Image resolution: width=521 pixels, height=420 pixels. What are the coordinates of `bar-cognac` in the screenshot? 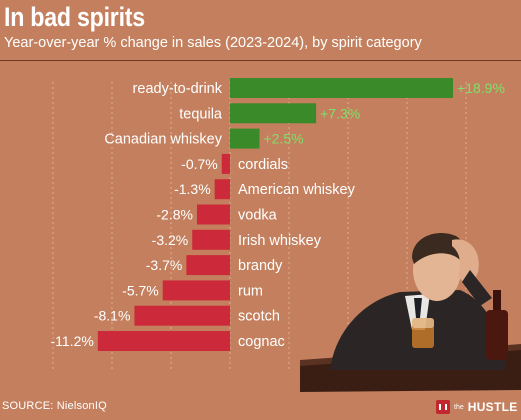 It's located at (163, 341).